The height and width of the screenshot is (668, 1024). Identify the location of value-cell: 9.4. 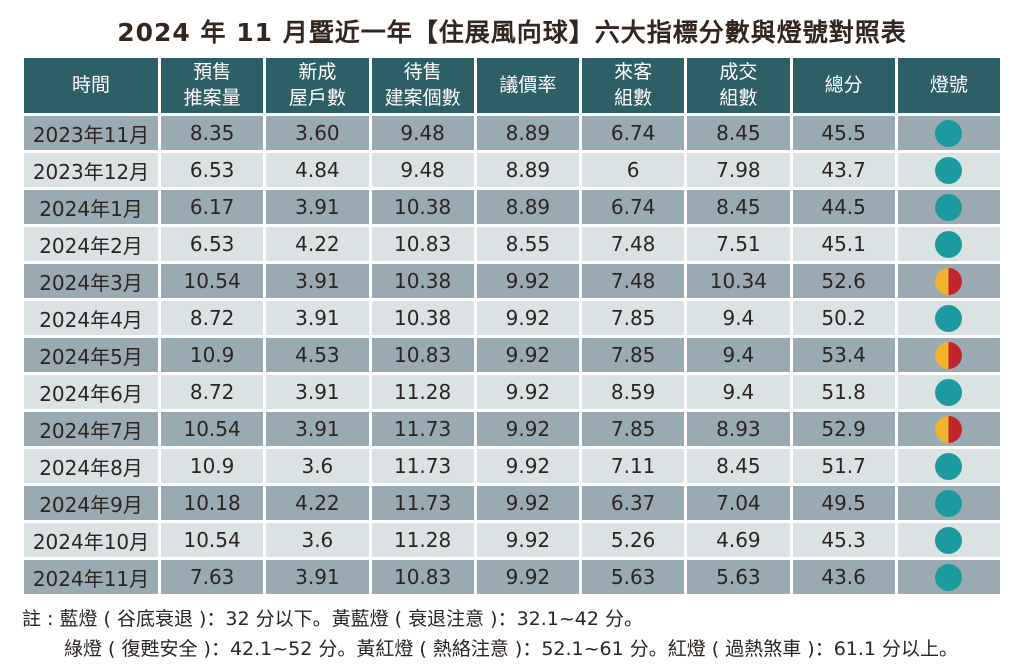
(738, 392).